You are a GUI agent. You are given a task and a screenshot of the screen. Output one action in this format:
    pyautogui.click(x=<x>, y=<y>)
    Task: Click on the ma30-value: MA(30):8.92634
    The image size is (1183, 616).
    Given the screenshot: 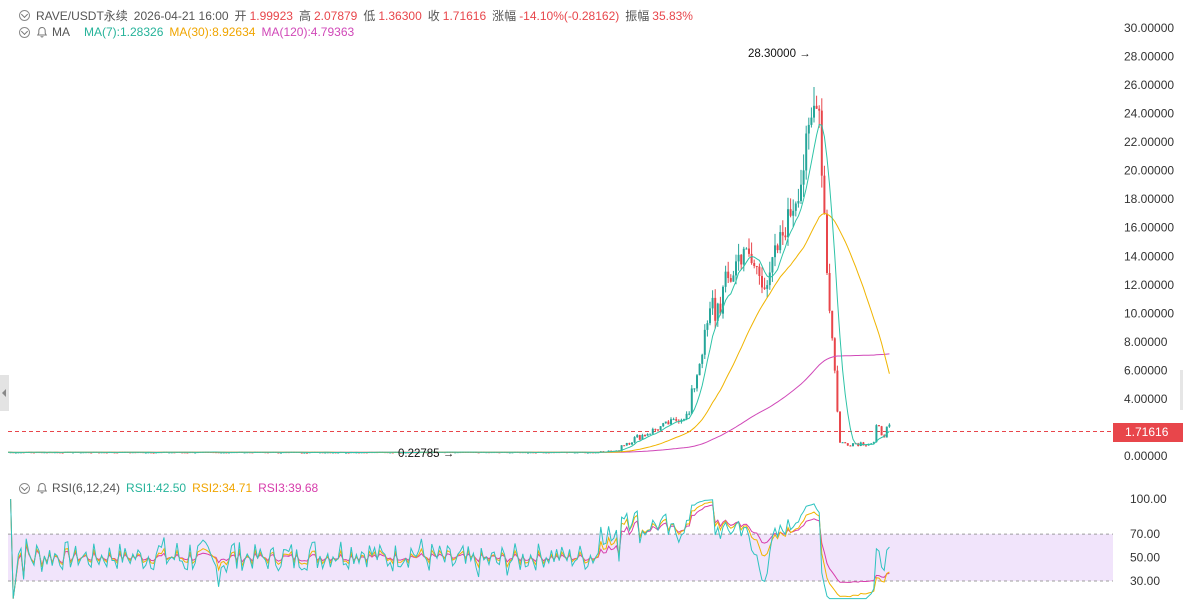 What is the action you would take?
    pyautogui.click(x=212, y=32)
    